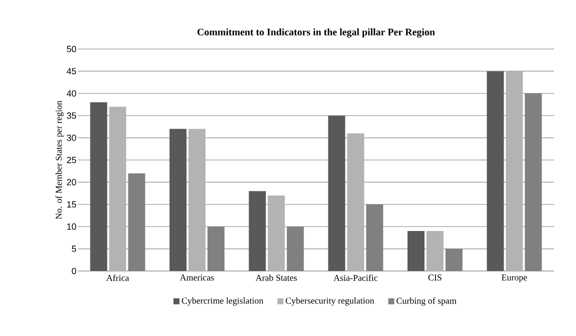 This screenshot has height=336, width=576. Describe the element at coordinates (117, 277) in the screenshot. I see `x-tick-label: Africa` at that location.